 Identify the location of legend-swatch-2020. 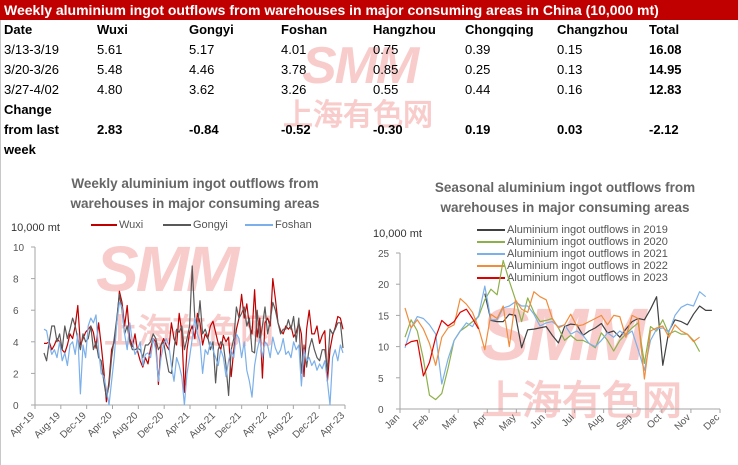
(491, 242).